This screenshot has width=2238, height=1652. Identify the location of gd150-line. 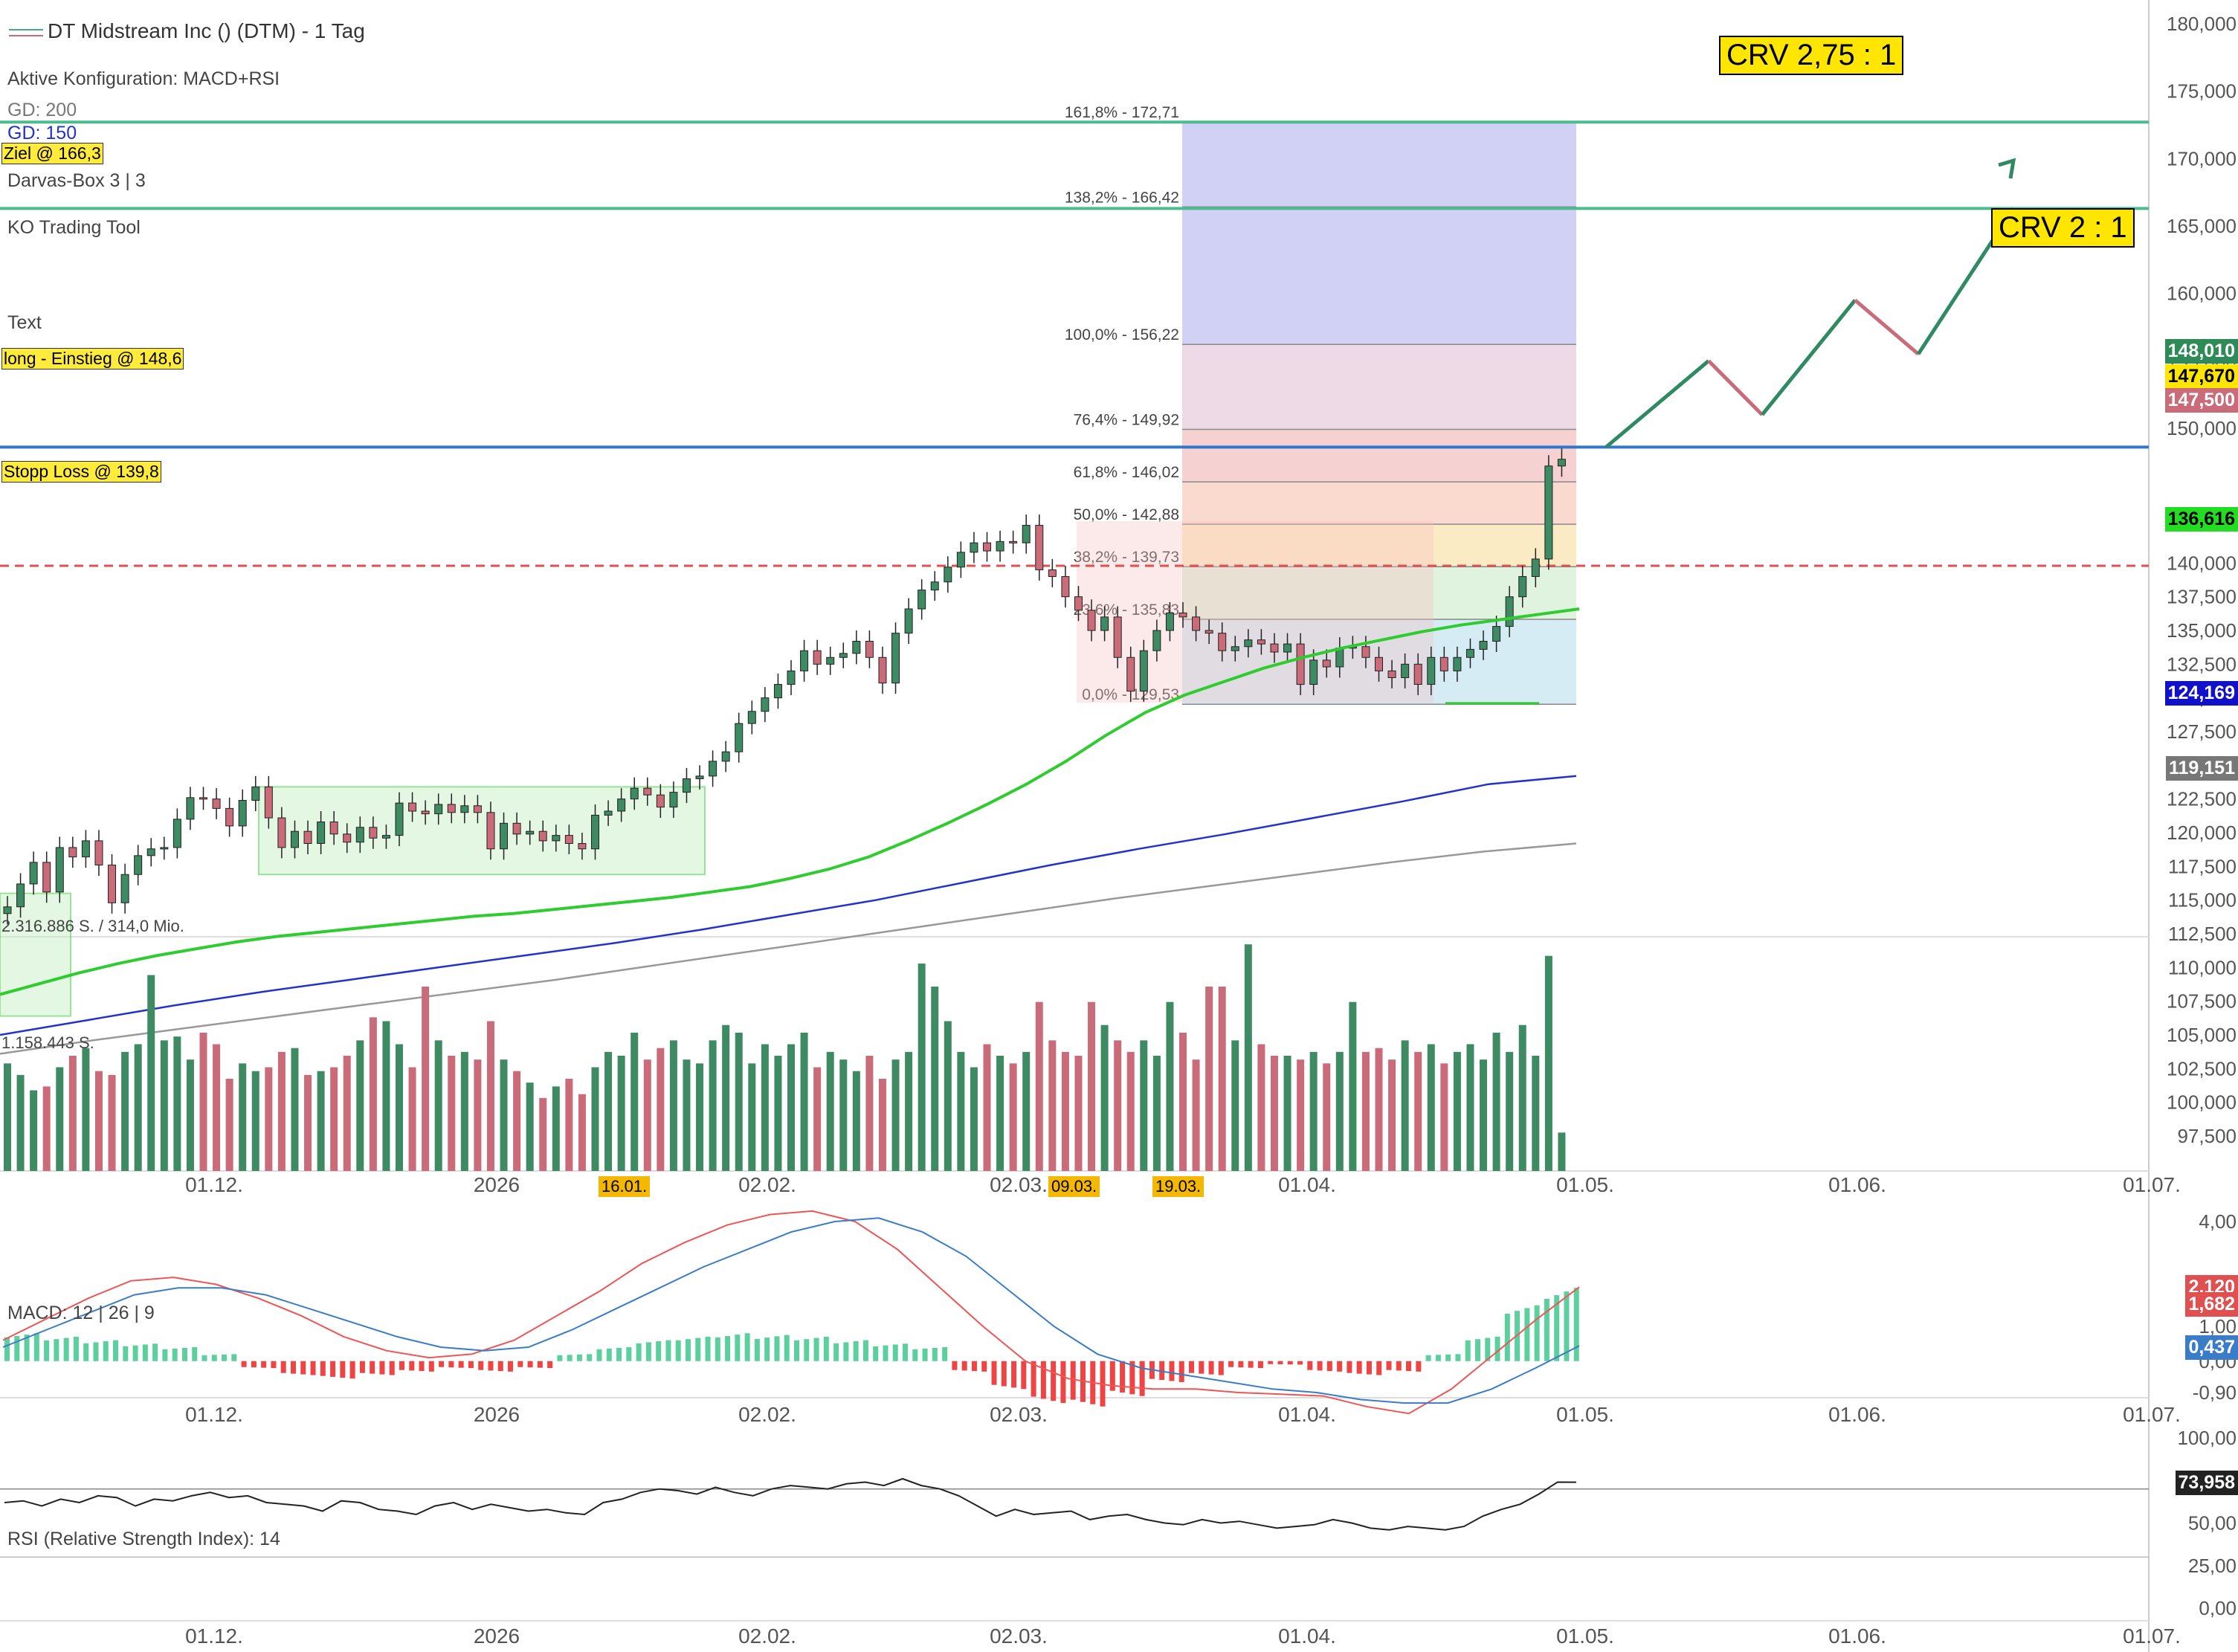
(789, 905).